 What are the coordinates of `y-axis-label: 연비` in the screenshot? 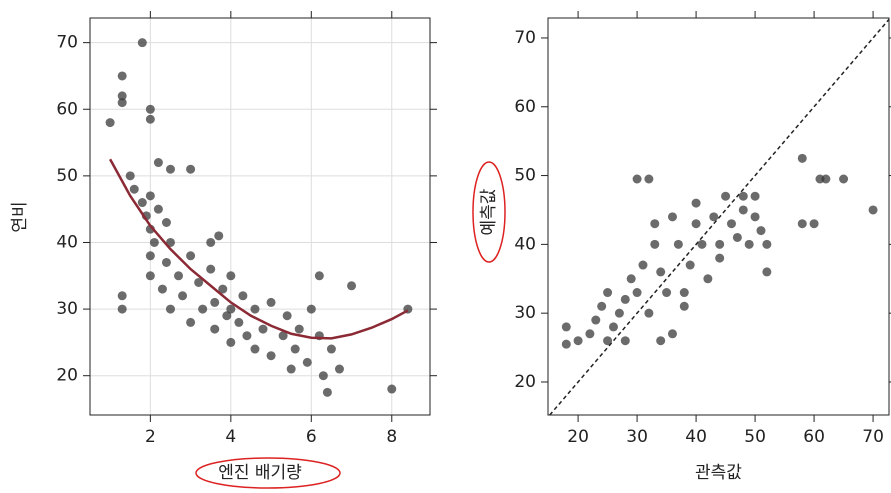 It's located at (20, 216).